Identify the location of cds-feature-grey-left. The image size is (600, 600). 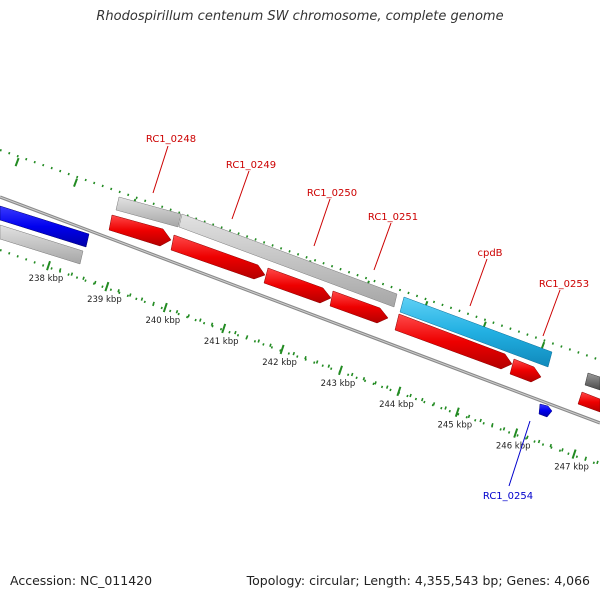
(42, 244).